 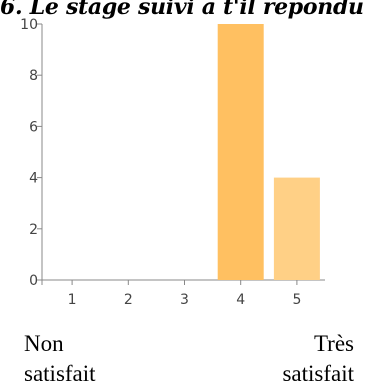 What do you see at coordinates (31, 153) in the screenshot?
I see `y-axis: 0 2 4 6 8 10` at bounding box center [31, 153].